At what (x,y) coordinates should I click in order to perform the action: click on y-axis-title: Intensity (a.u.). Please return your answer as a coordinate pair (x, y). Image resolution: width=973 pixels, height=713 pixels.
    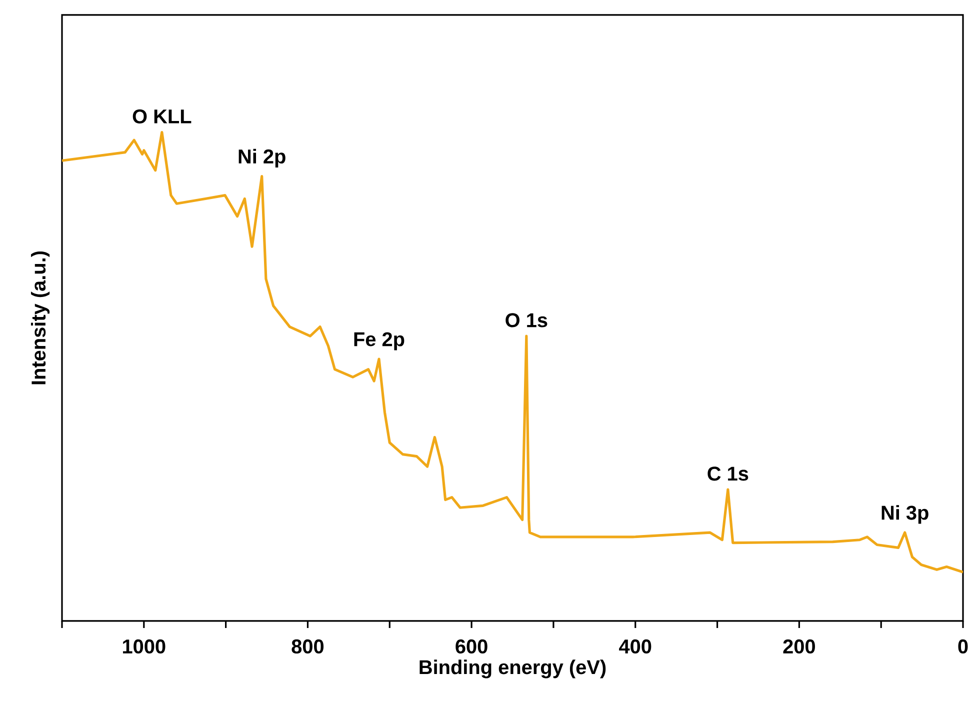
    Looking at the image, I should click on (40, 317).